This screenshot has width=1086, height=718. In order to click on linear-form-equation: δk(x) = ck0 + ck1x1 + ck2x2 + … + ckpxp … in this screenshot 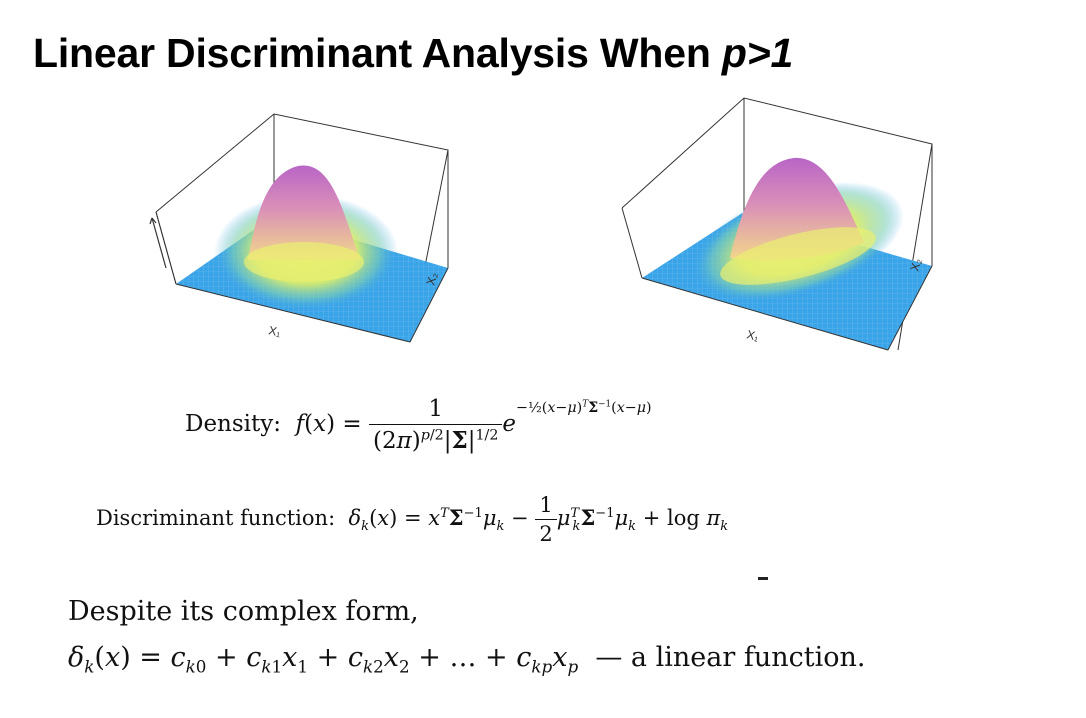, I will do `click(467, 659)`.